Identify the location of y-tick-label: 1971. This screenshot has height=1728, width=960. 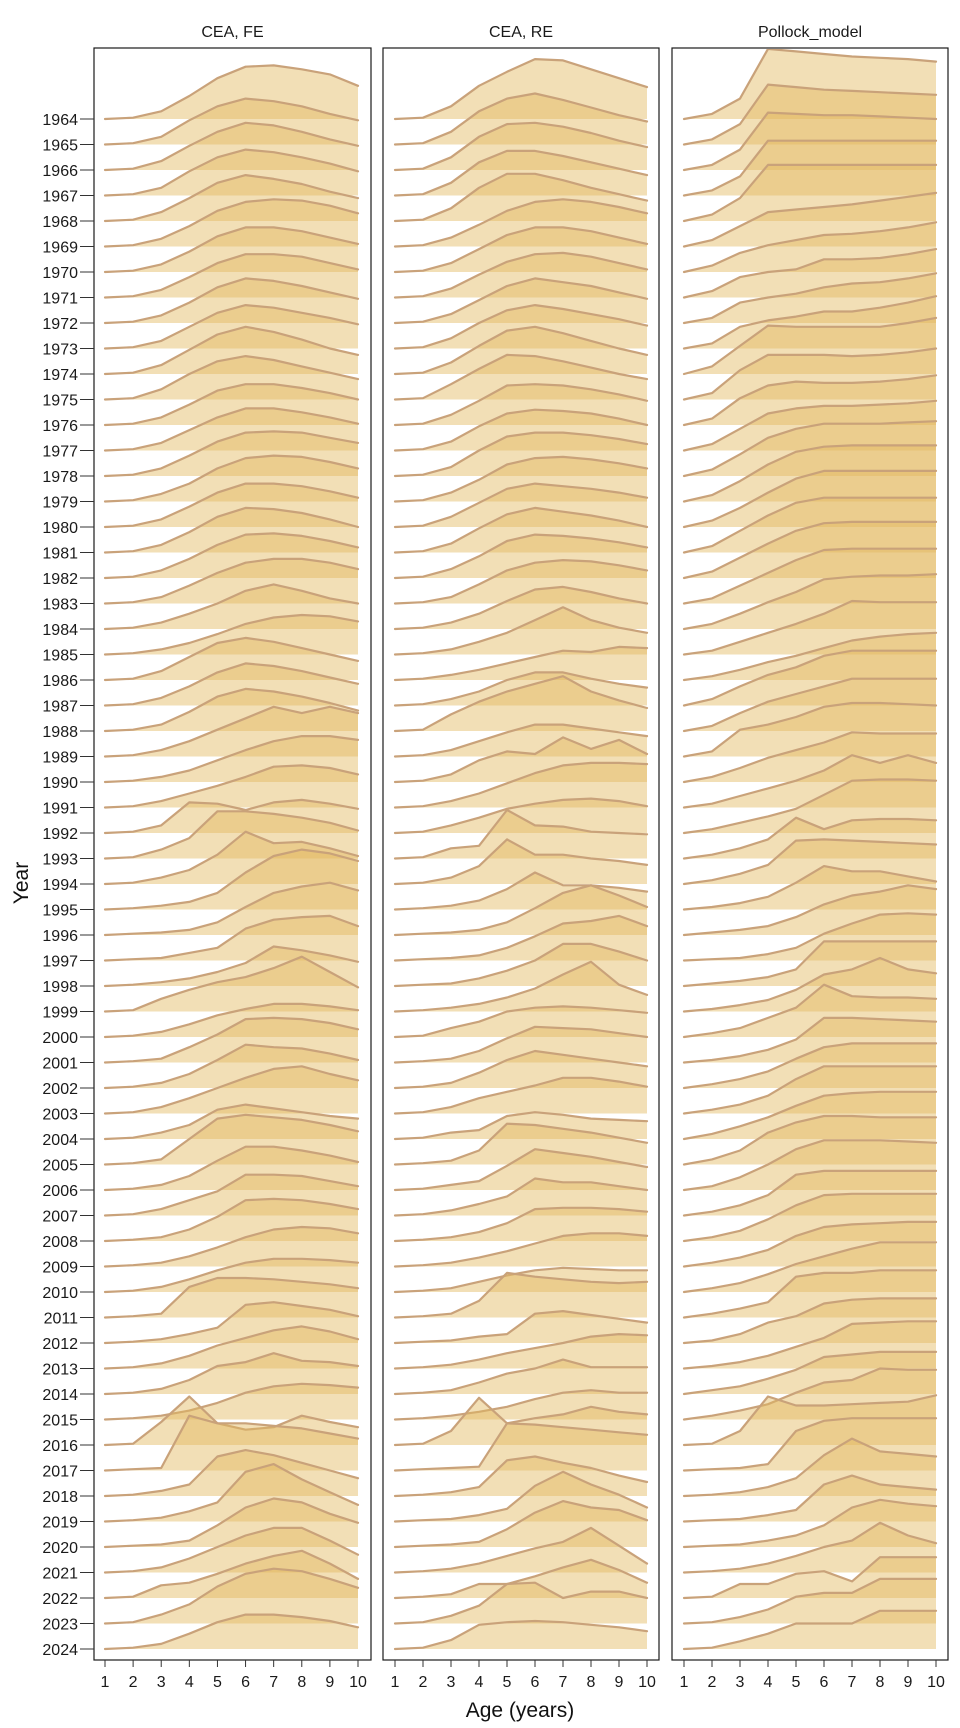
(60, 299).